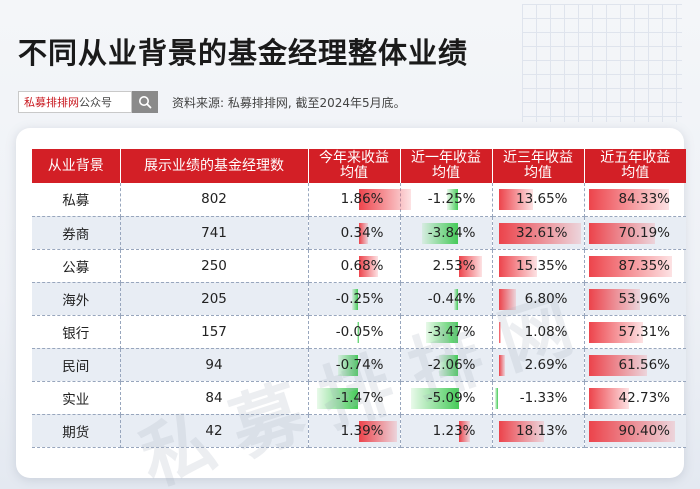  I want to click on return-value: -0.25%, so click(359, 298).